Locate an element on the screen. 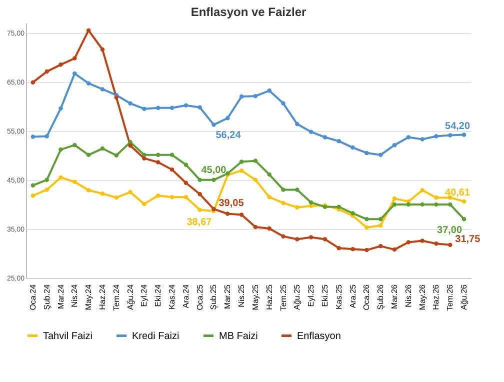 Image resolution: width=504 pixels, height=382 pixels. x-tick-label: Nis.26 is located at coordinates (408, 296).